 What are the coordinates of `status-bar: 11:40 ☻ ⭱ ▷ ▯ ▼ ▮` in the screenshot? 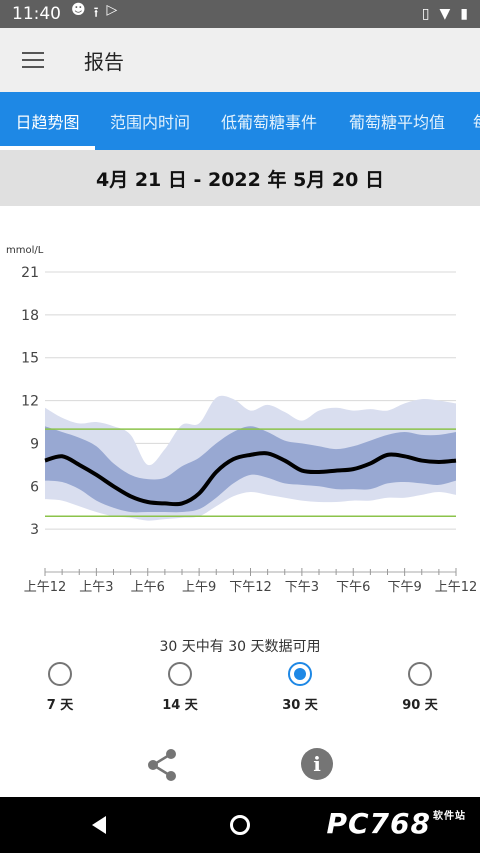 It's located at (240, 14).